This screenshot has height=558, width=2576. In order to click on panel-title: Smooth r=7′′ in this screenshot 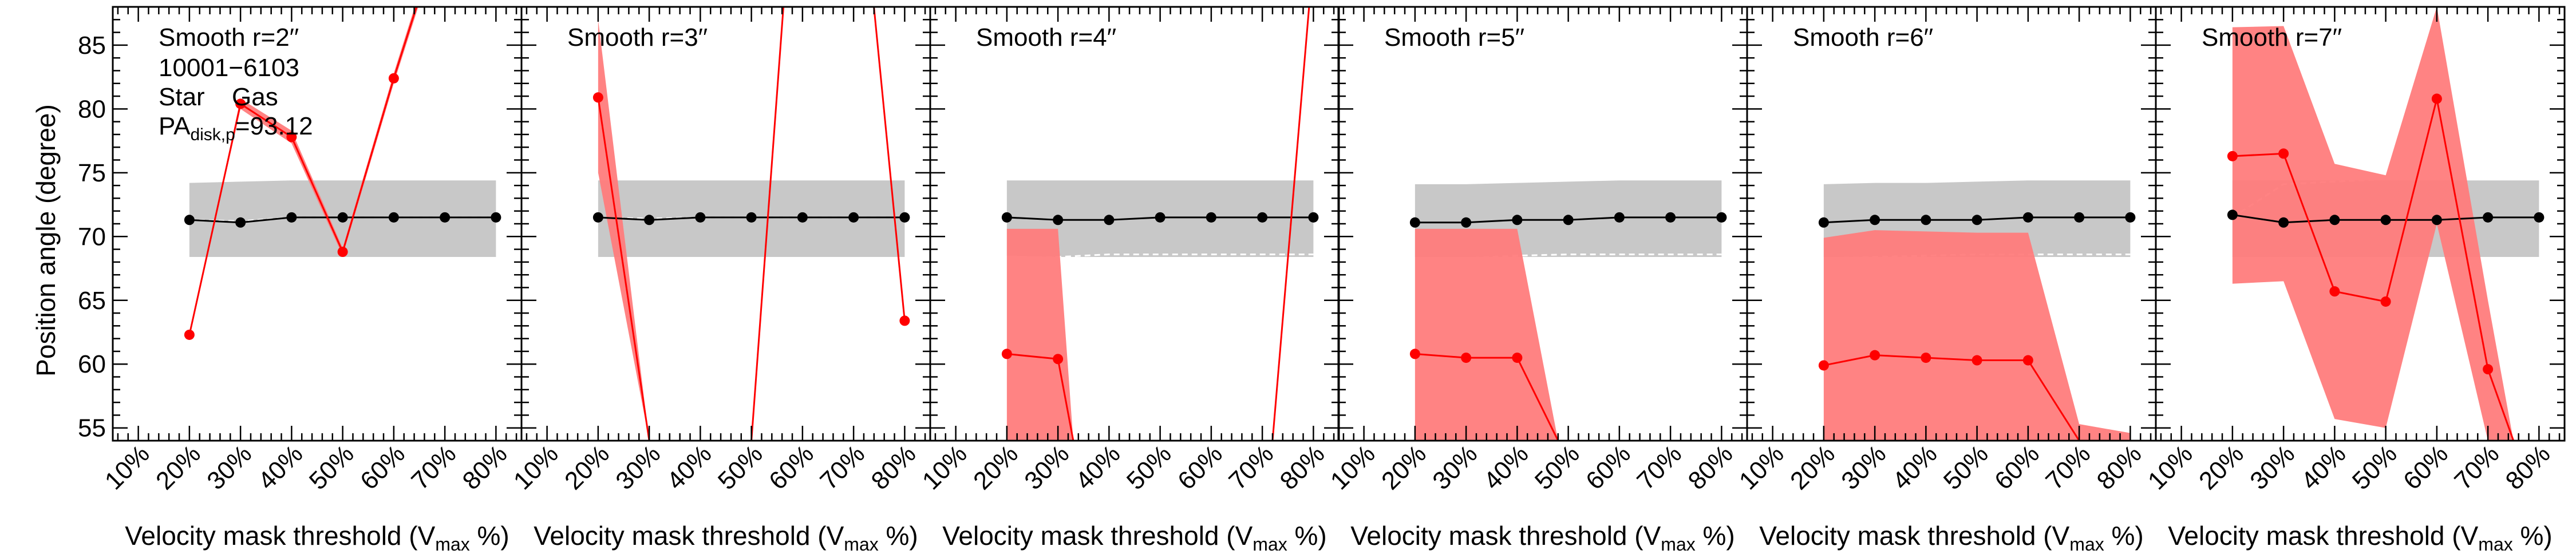, I will do `click(2272, 37)`.